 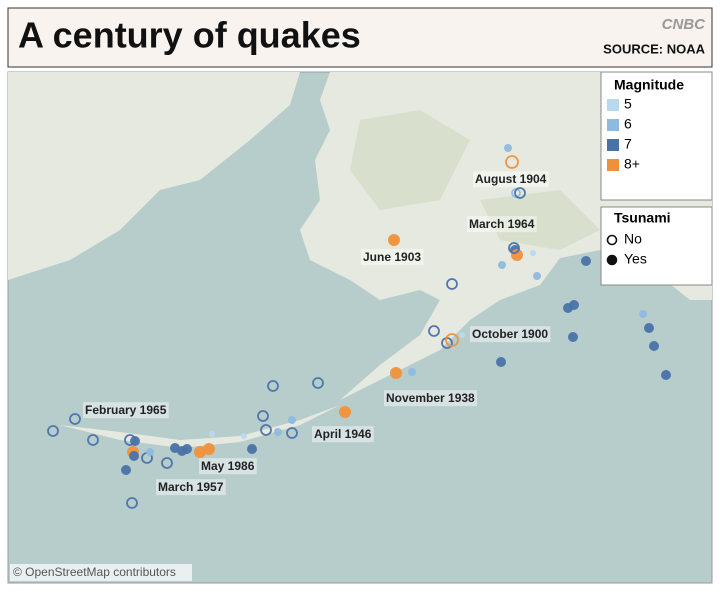 I want to click on land, so click(x=154, y=176).